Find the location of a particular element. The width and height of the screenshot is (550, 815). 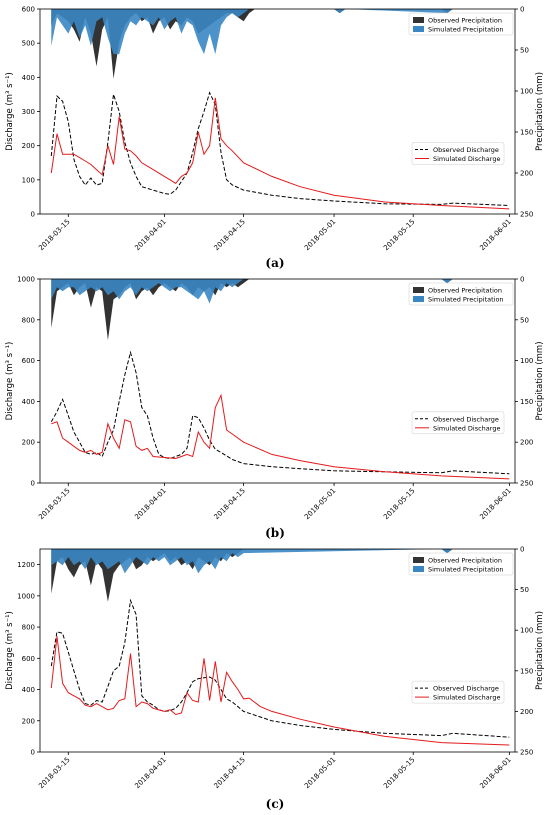

y-tick-label: 500 is located at coordinates (28, 44).